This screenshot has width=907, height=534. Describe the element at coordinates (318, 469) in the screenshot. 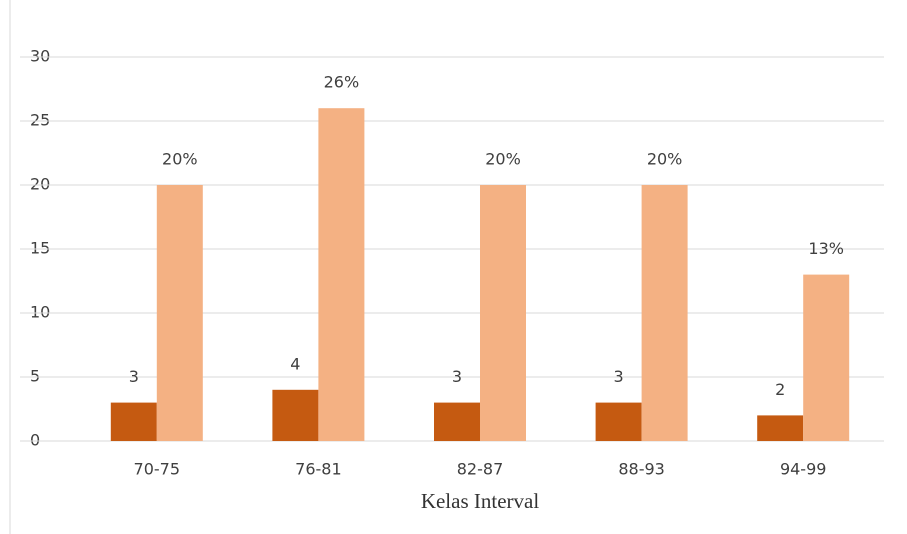

I see `x-tick-label: 76-81` at that location.